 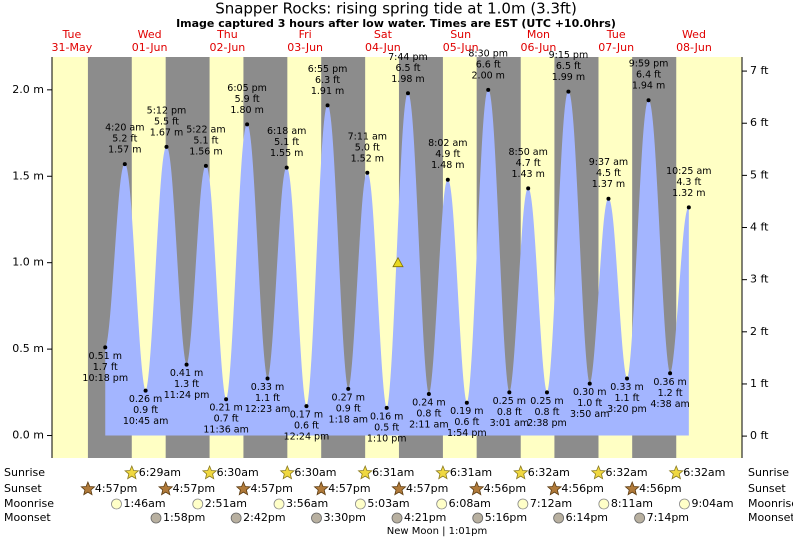 I want to click on row-label: Moonrise, so click(x=29, y=503).